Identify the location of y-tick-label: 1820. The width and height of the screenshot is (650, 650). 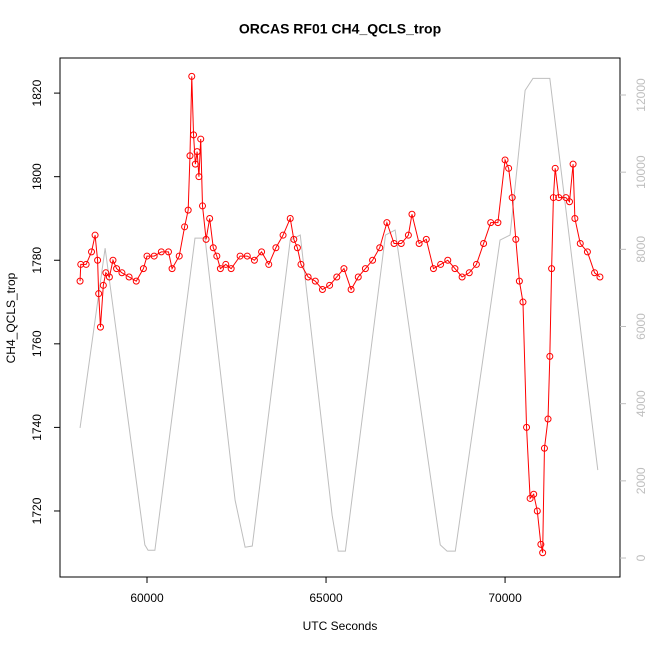
(37, 92).